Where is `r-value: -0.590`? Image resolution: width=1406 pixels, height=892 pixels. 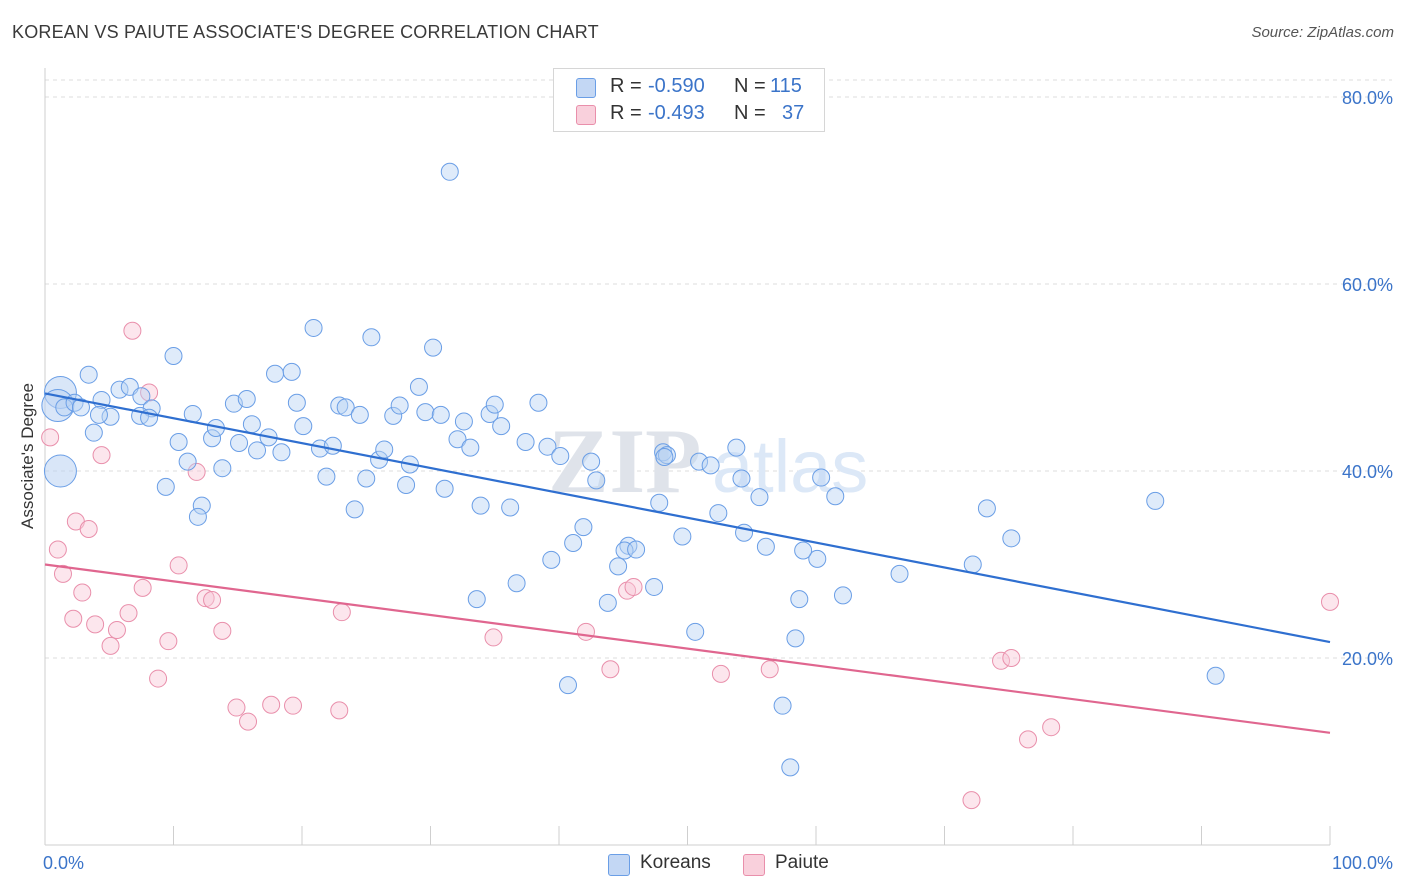
r-value: -0.590 is located at coordinates (676, 86).